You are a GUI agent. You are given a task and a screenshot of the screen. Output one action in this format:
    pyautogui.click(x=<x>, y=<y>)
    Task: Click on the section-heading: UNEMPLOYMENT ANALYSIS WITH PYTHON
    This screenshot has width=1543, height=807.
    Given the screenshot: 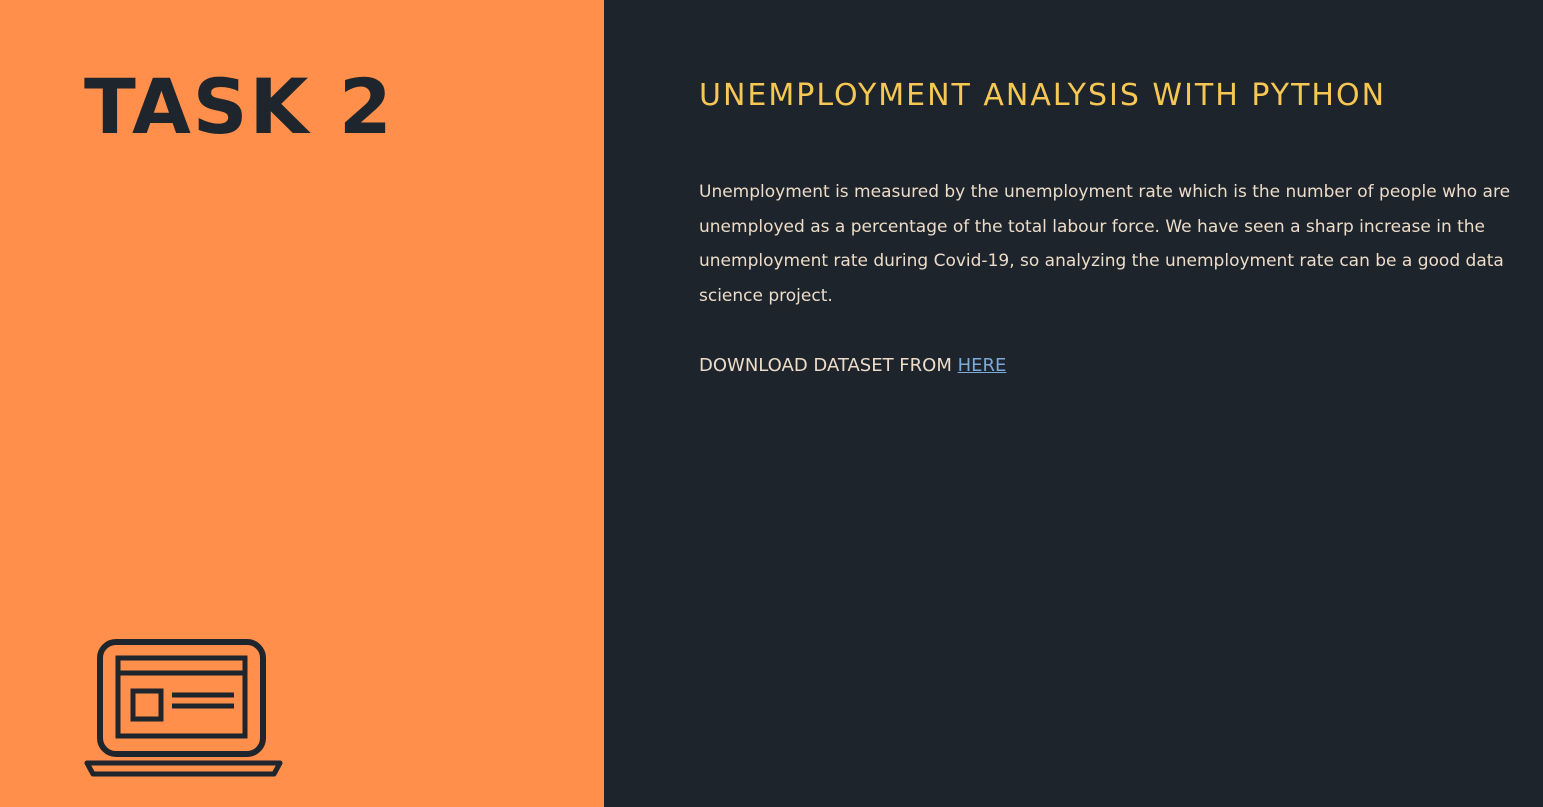 What is the action you would take?
    pyautogui.click(x=1043, y=95)
    